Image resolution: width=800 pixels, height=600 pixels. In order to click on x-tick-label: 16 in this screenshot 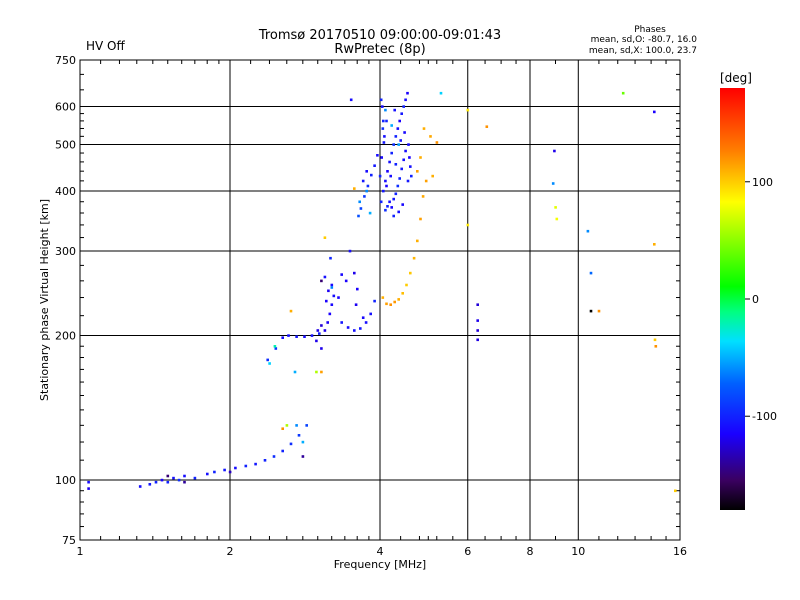, I will do `click(680, 551)`.